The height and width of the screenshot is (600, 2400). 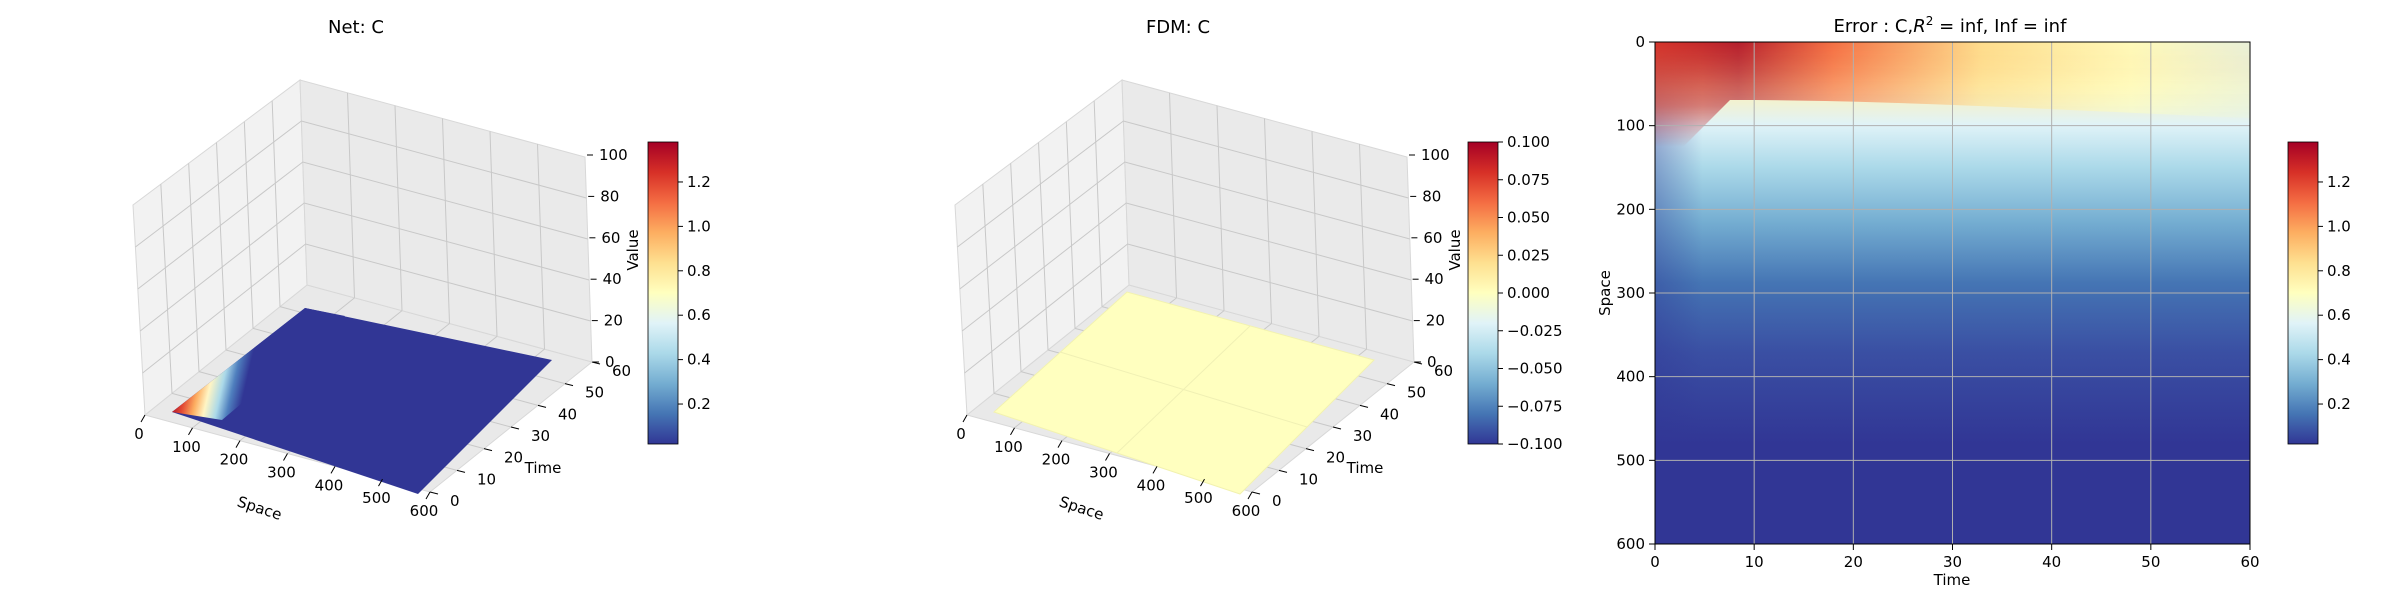 What do you see at coordinates (2150, 562) in the screenshot?
I see `x-tick-label: 50` at bounding box center [2150, 562].